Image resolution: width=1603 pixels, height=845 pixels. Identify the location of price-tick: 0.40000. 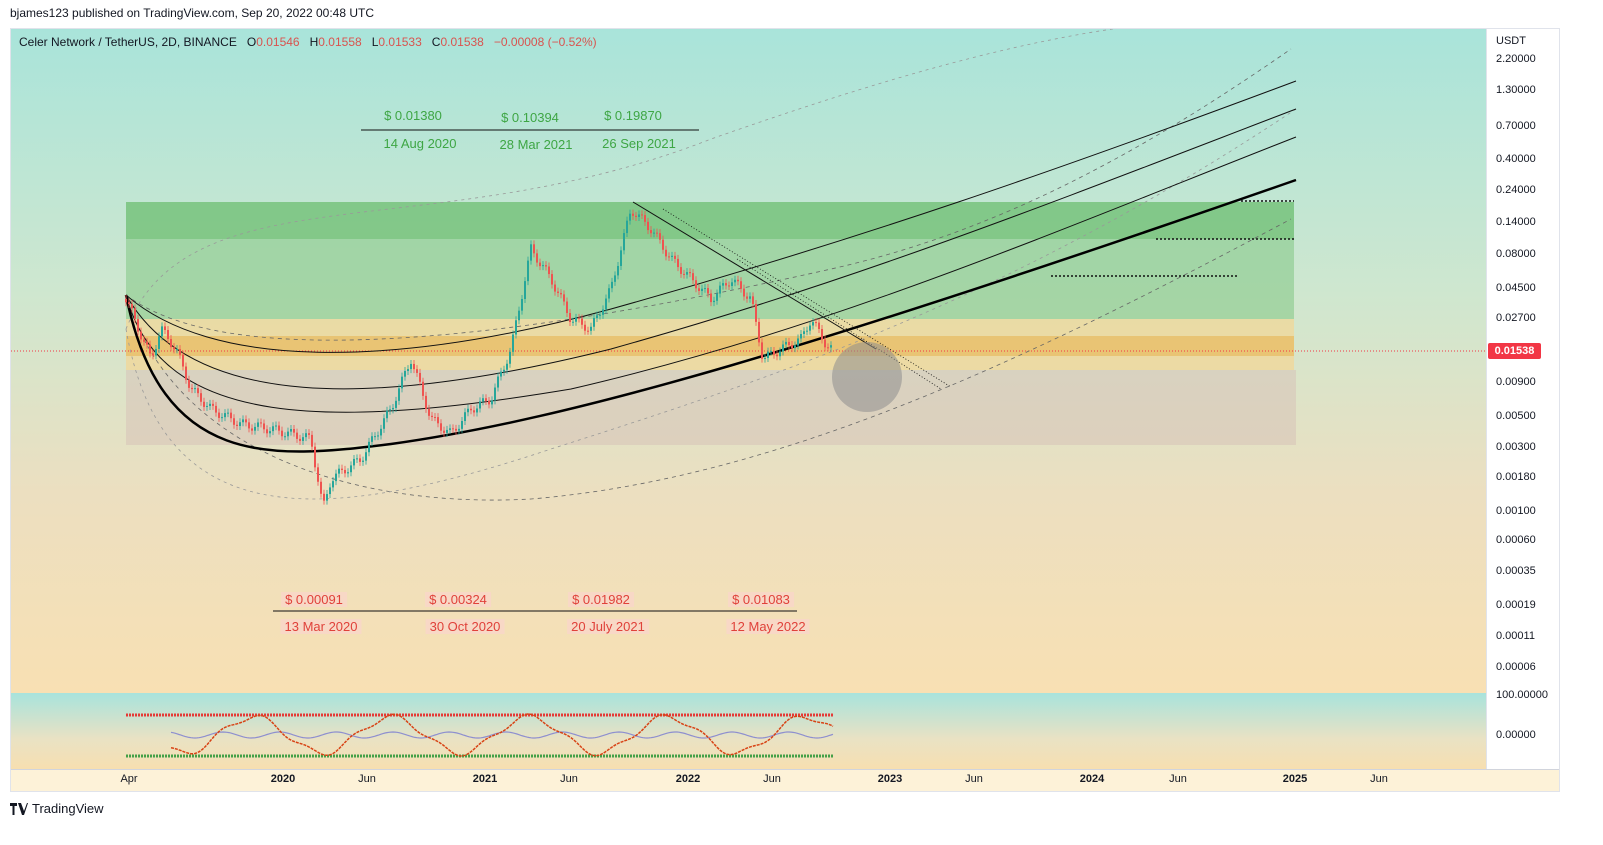
(1516, 159).